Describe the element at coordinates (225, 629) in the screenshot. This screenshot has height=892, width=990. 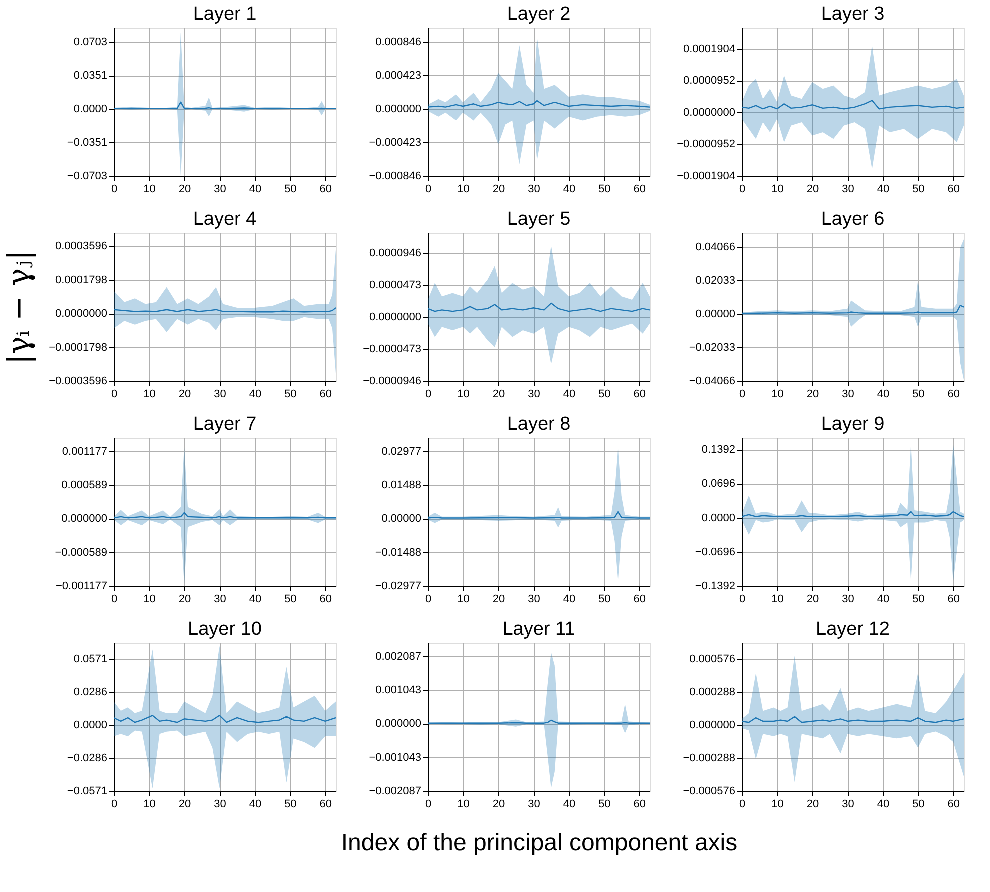
I see `chart-title: Layer 10` at that location.